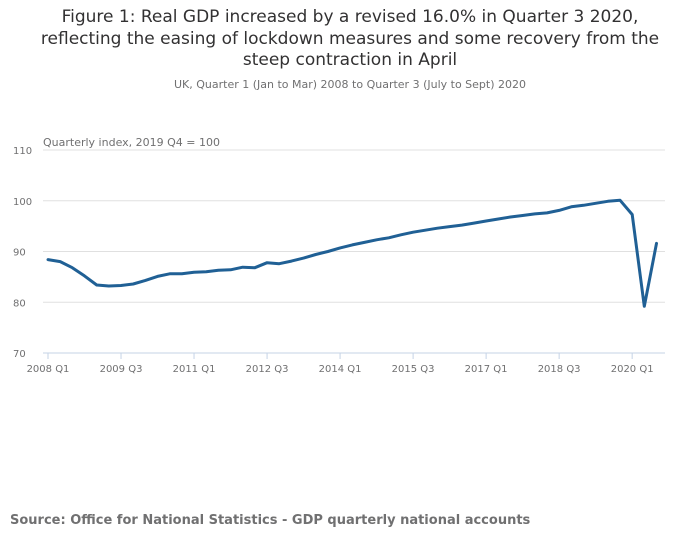  Describe the element at coordinates (632, 369) in the screenshot. I see `x-tick-label: 2020 Q1` at that location.